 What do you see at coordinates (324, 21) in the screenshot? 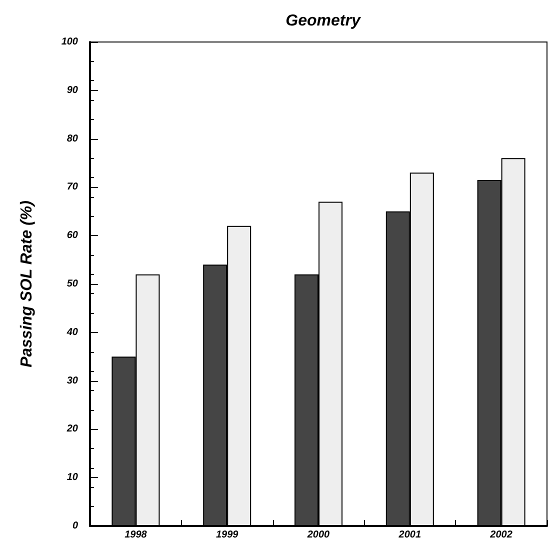
I see `chart-title: Geometry` at bounding box center [324, 21].